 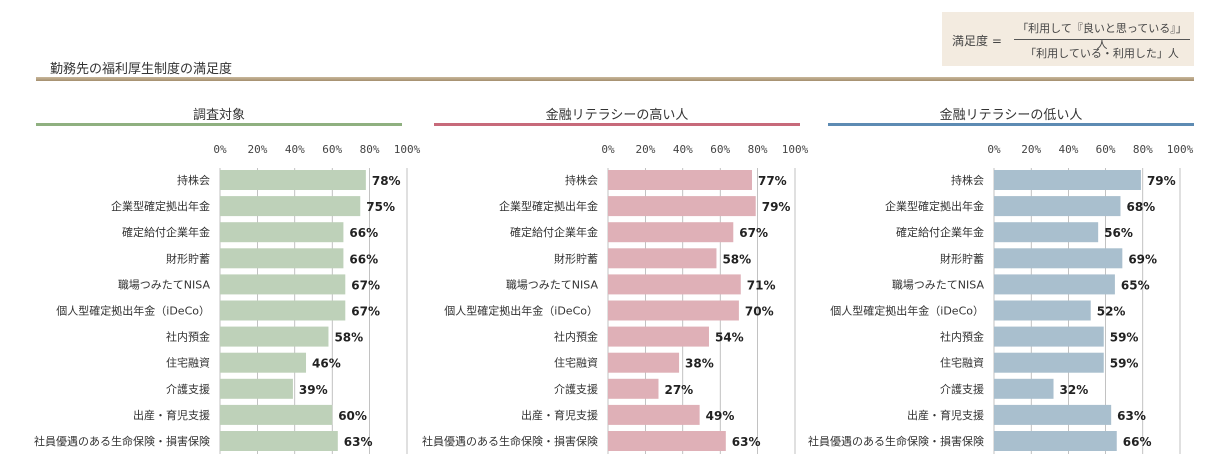 What do you see at coordinates (576, 337) in the screenshot?
I see `category-label: 社内預金` at bounding box center [576, 337].